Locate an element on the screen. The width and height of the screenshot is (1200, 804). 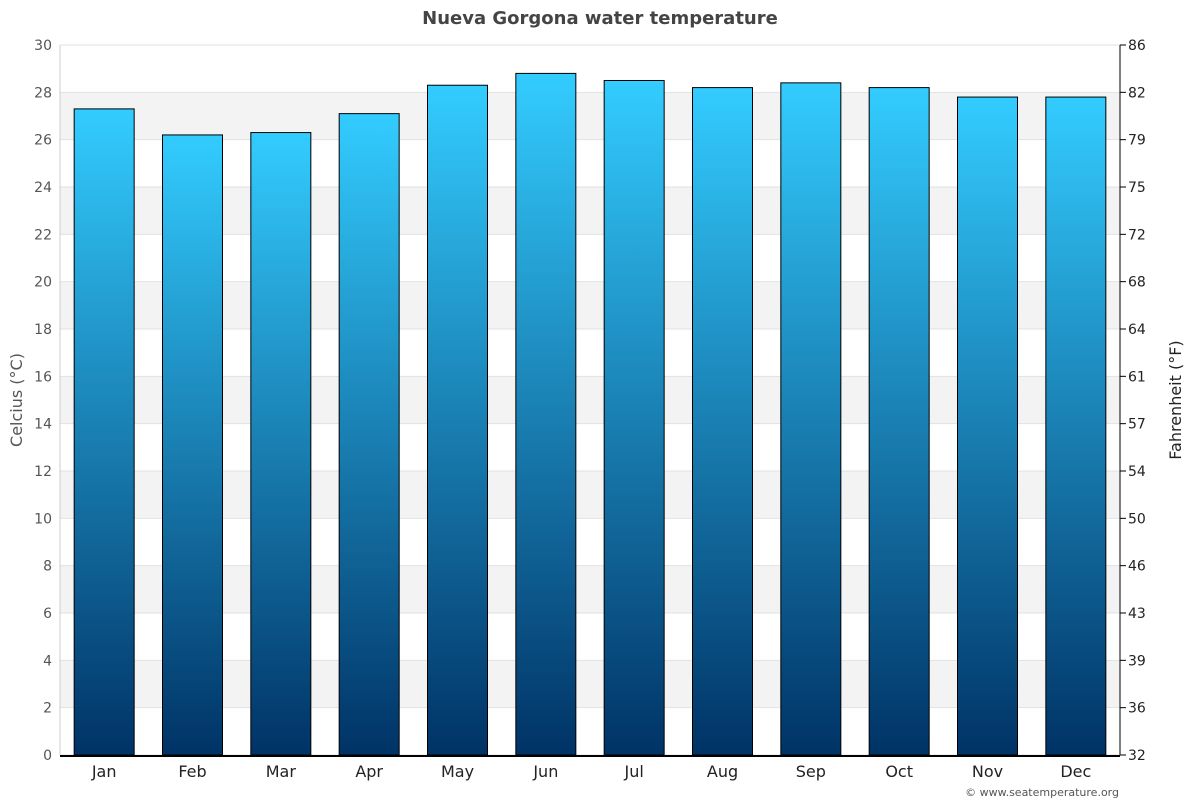
y-right-tick-label: 82 is located at coordinates (1137, 93).